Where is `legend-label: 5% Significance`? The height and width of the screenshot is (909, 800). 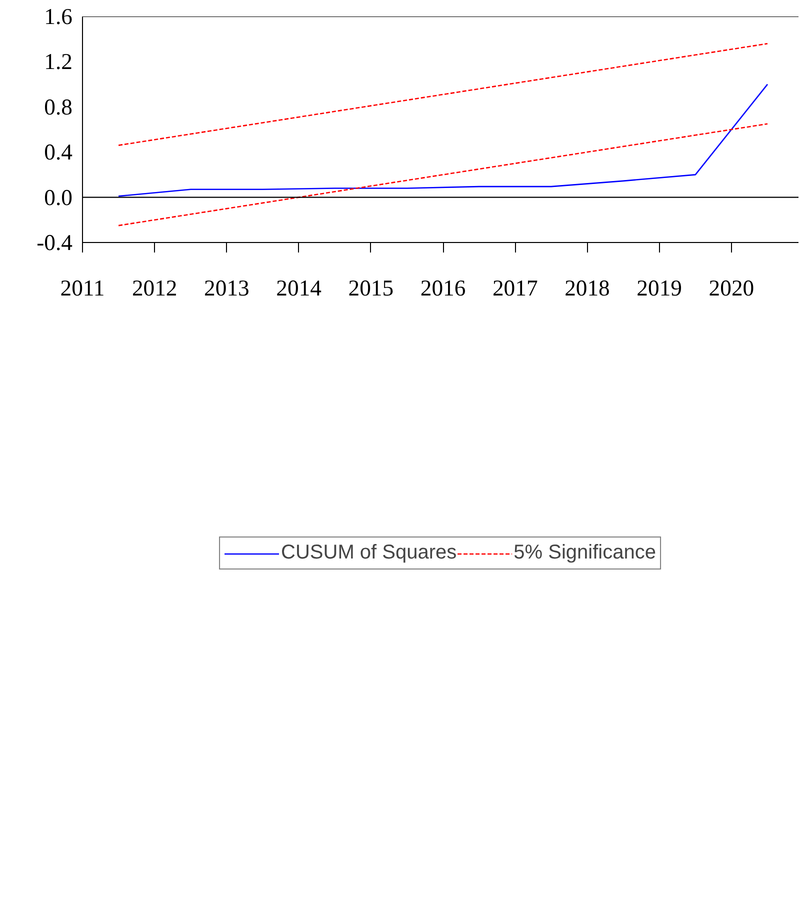
legend-label: 5% Significance is located at coordinates (585, 553).